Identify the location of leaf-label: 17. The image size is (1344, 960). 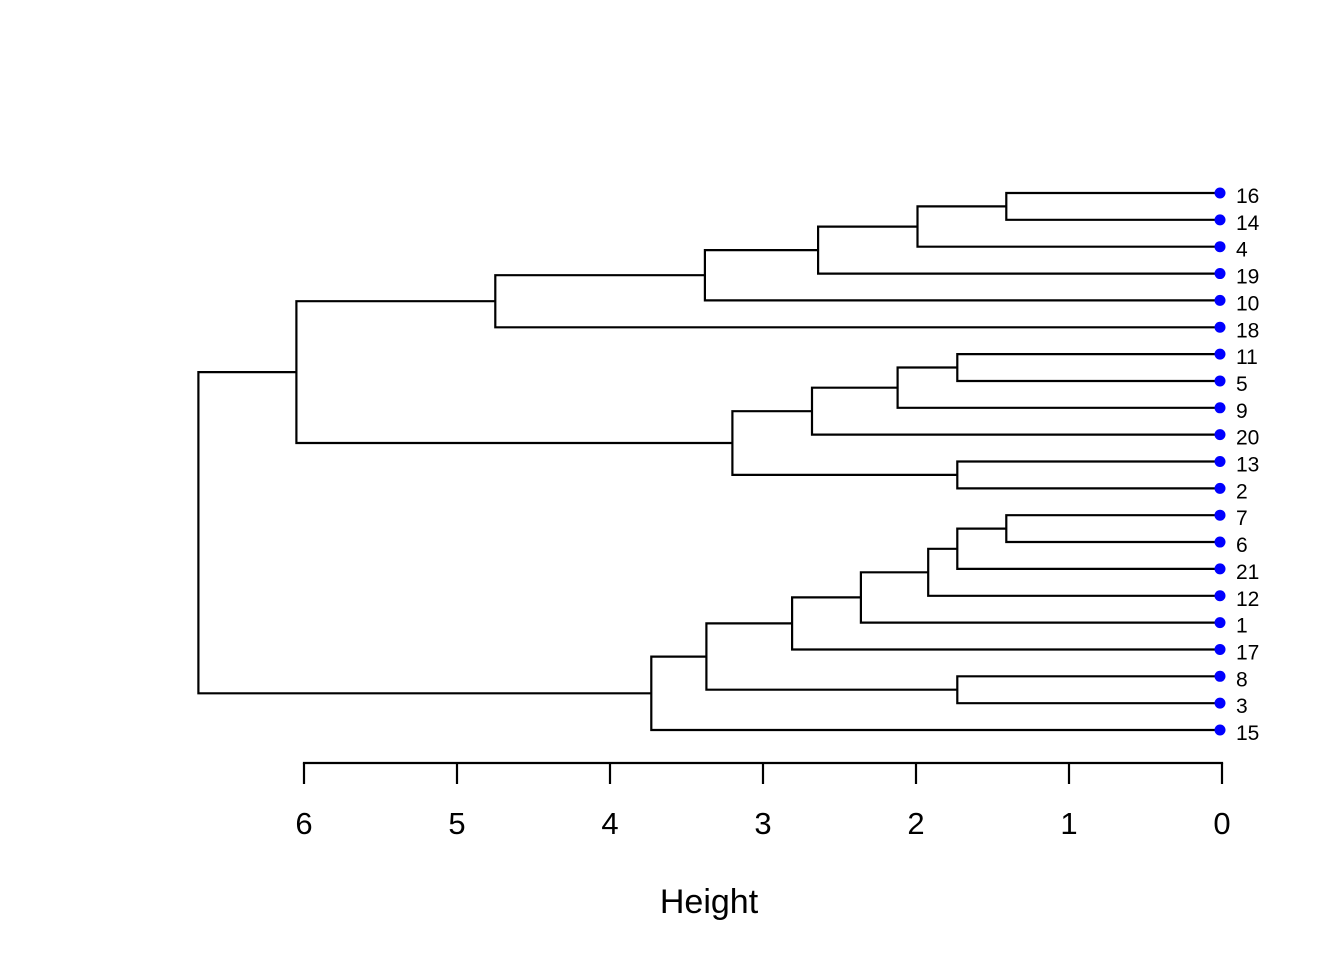
(1247, 652).